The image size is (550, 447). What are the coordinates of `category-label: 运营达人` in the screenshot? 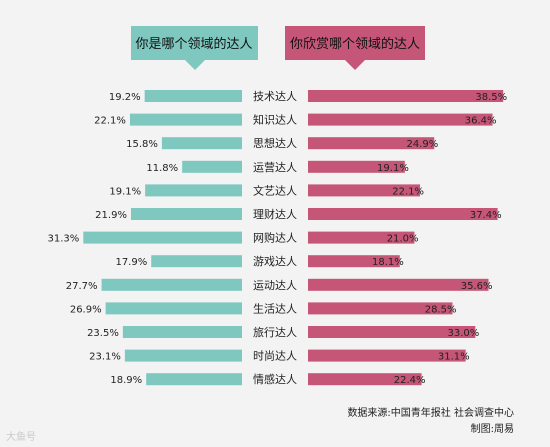 It's located at (275, 167).